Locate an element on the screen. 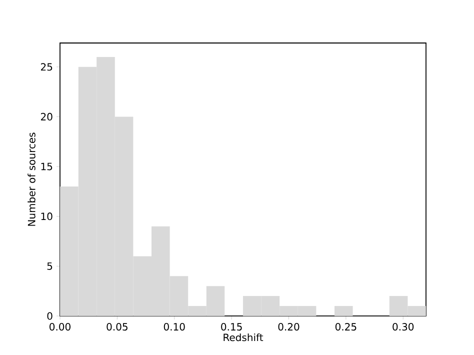 The height and width of the screenshot is (355, 474). y-tick-label: 20 is located at coordinates (46, 116).